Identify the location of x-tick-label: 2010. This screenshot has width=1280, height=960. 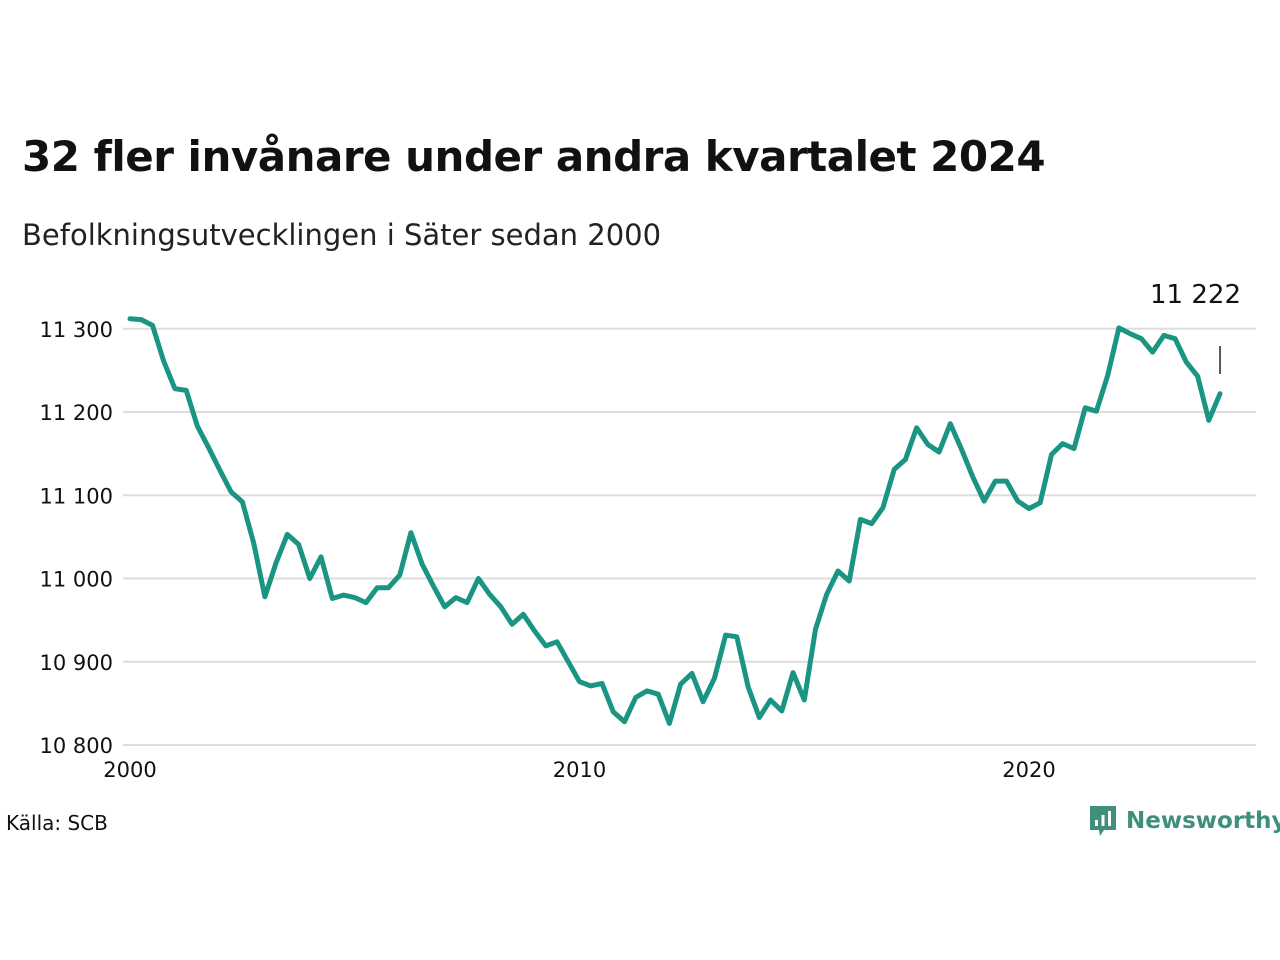
(579, 770).